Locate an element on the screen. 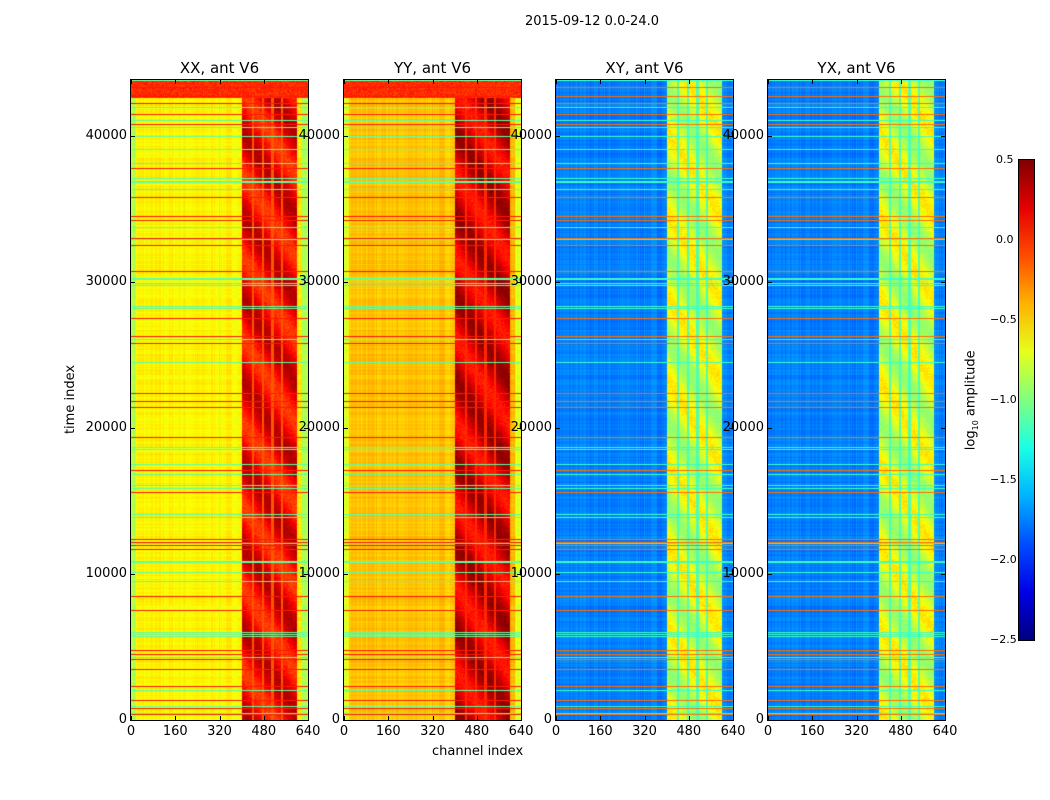  colorbar-tick-label: −0.5 is located at coordinates (1003, 319).